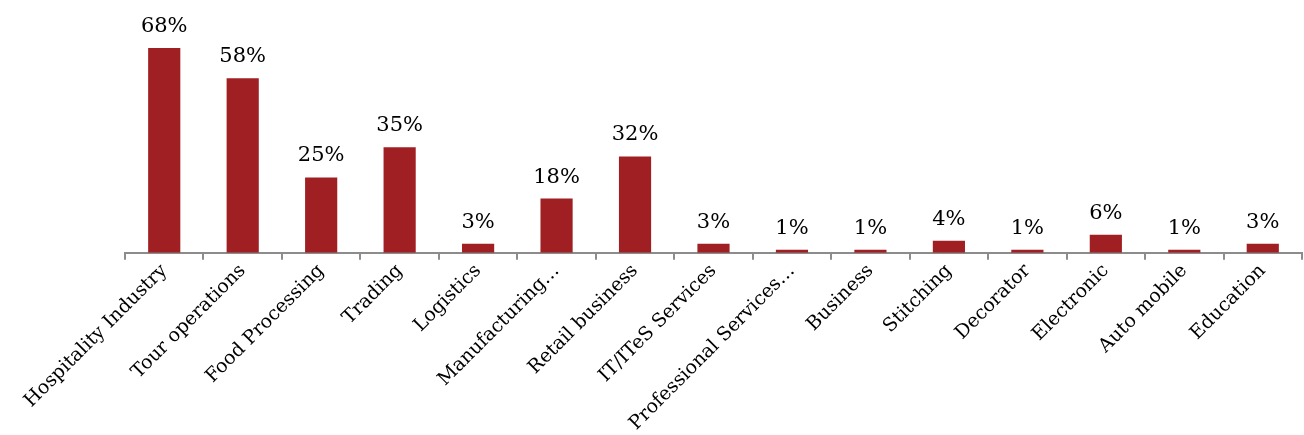  What do you see at coordinates (949, 217) in the screenshot?
I see `data-label: 4%` at bounding box center [949, 217].